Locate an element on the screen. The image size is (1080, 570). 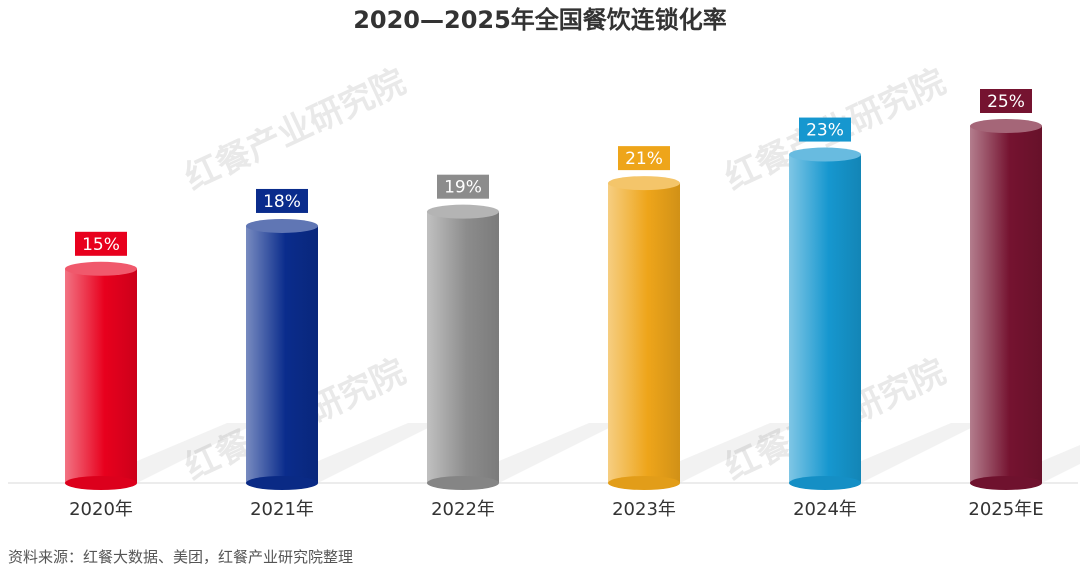
source-note: 资料来源：红餐大数据、美团，红餐产业研究院整理 is located at coordinates (180, 557).